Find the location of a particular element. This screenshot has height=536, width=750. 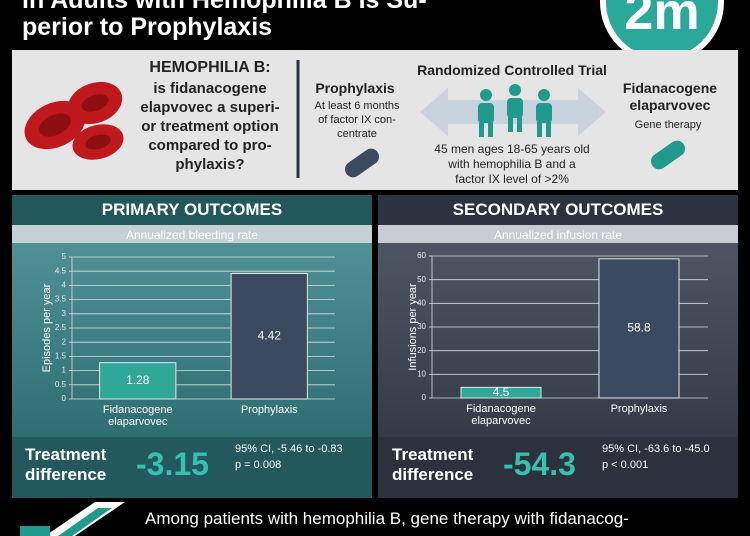

comparator-line: centrate is located at coordinates (357, 134).